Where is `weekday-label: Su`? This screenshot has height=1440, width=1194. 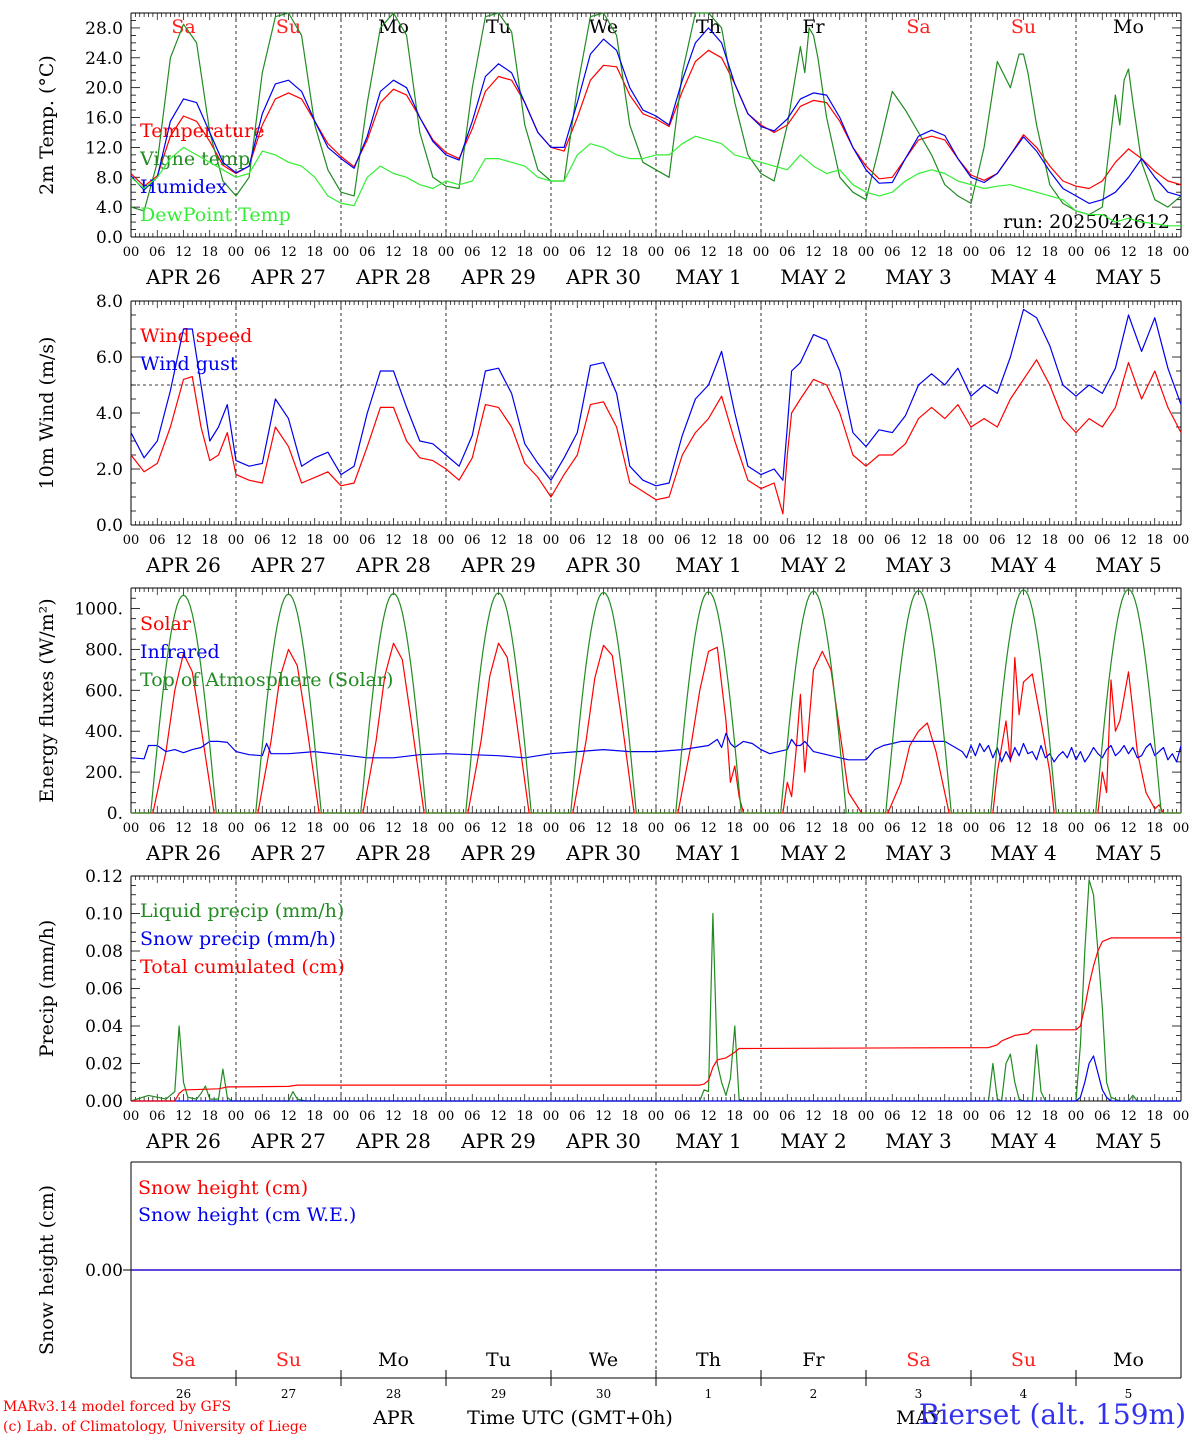
weekday-label: Su is located at coordinates (1023, 27).